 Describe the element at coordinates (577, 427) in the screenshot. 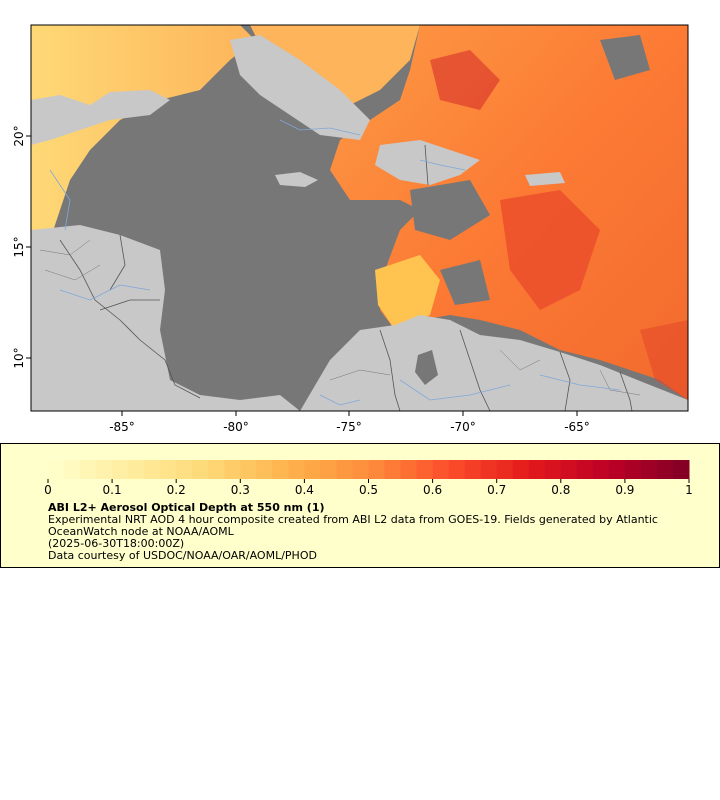

I see `lon-tick-label: -65°` at that location.